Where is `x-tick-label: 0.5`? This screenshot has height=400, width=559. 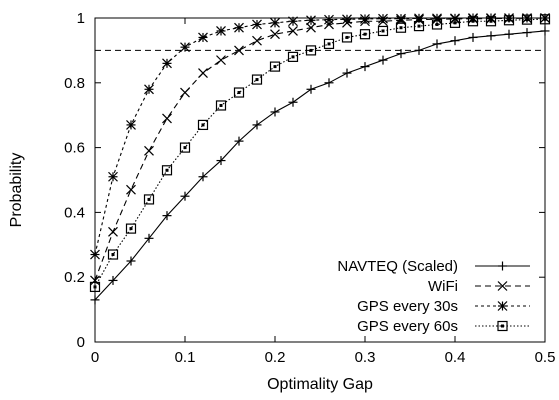 x-tick-label: 0.5 is located at coordinates (545, 357).